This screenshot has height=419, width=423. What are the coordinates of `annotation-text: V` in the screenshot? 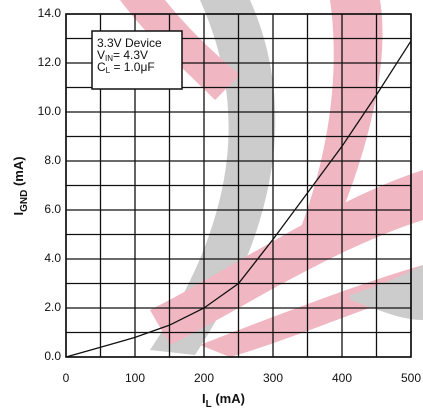 It's located at (101, 55).